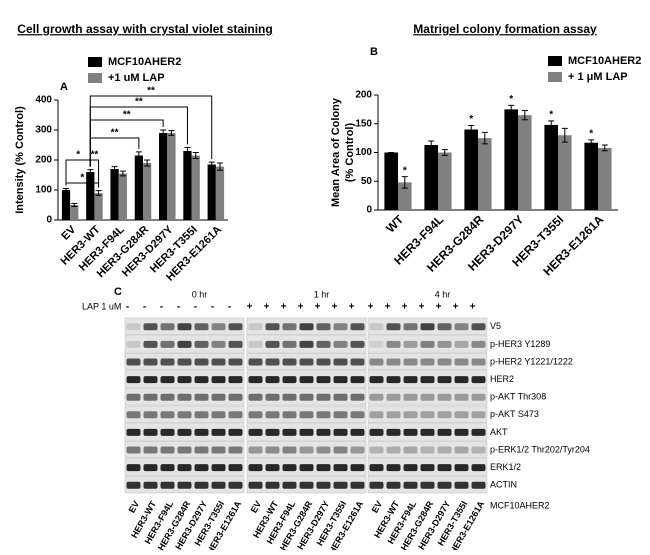  I want to click on x-tick-label: EV, so click(68, 232).